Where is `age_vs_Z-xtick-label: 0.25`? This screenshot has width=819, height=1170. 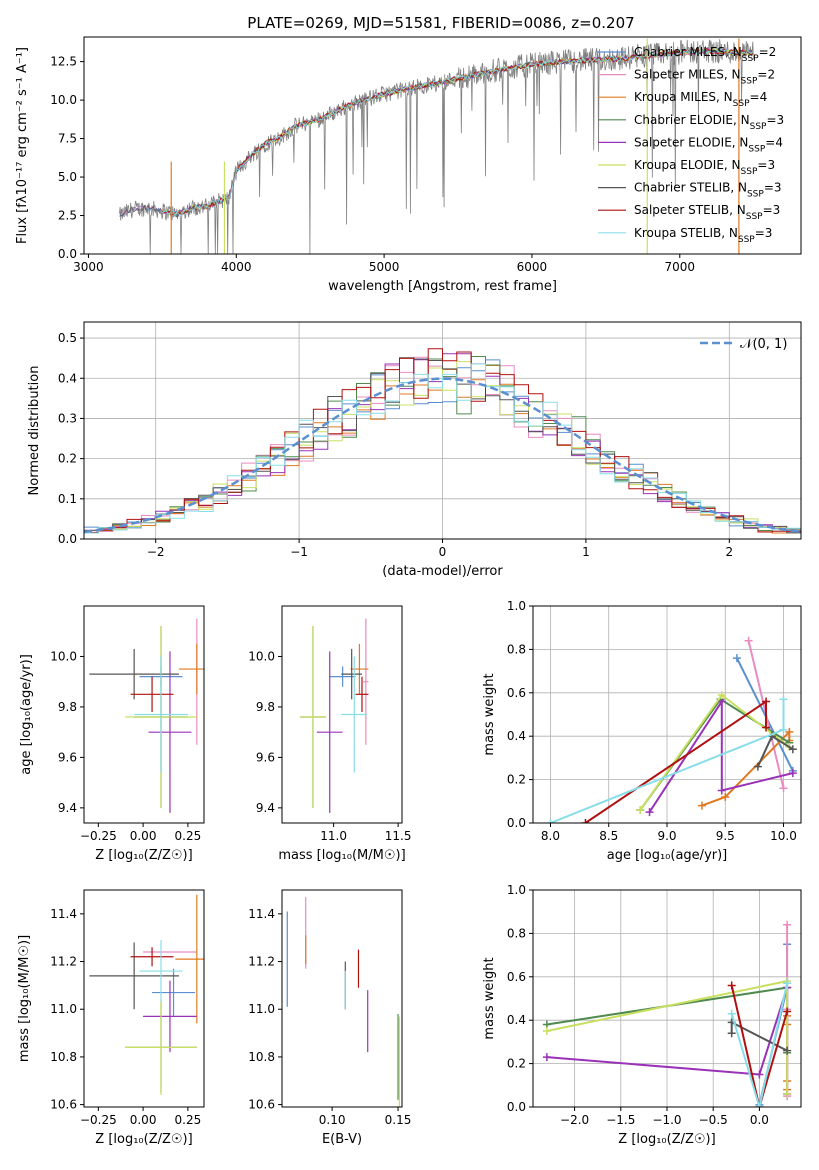
age_vs_Z-xtick-label: 0.25 is located at coordinates (188, 836).